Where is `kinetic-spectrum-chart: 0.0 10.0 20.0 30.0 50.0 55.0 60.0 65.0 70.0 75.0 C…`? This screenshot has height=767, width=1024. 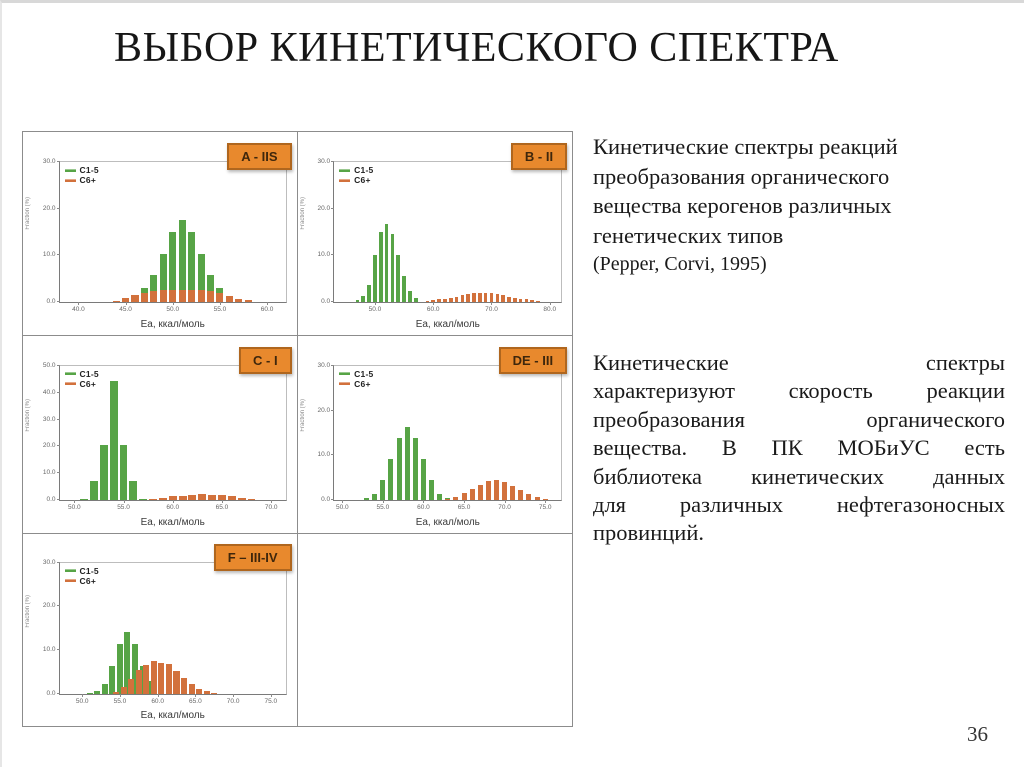 kinetic-spectrum-chart: 0.0 10.0 20.0 30.0 50.0 55.0 60.0 65.0 70.0 75.0 C… is located at coordinates (160, 630).